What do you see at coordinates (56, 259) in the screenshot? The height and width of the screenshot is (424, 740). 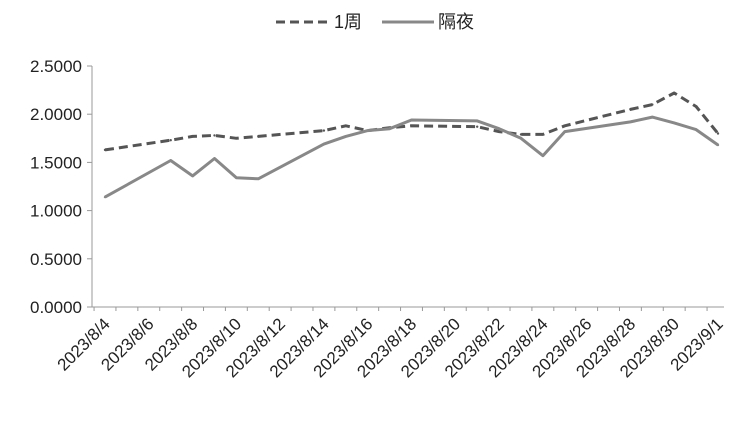 I see `y-tick-label: 0.5000` at bounding box center [56, 259].